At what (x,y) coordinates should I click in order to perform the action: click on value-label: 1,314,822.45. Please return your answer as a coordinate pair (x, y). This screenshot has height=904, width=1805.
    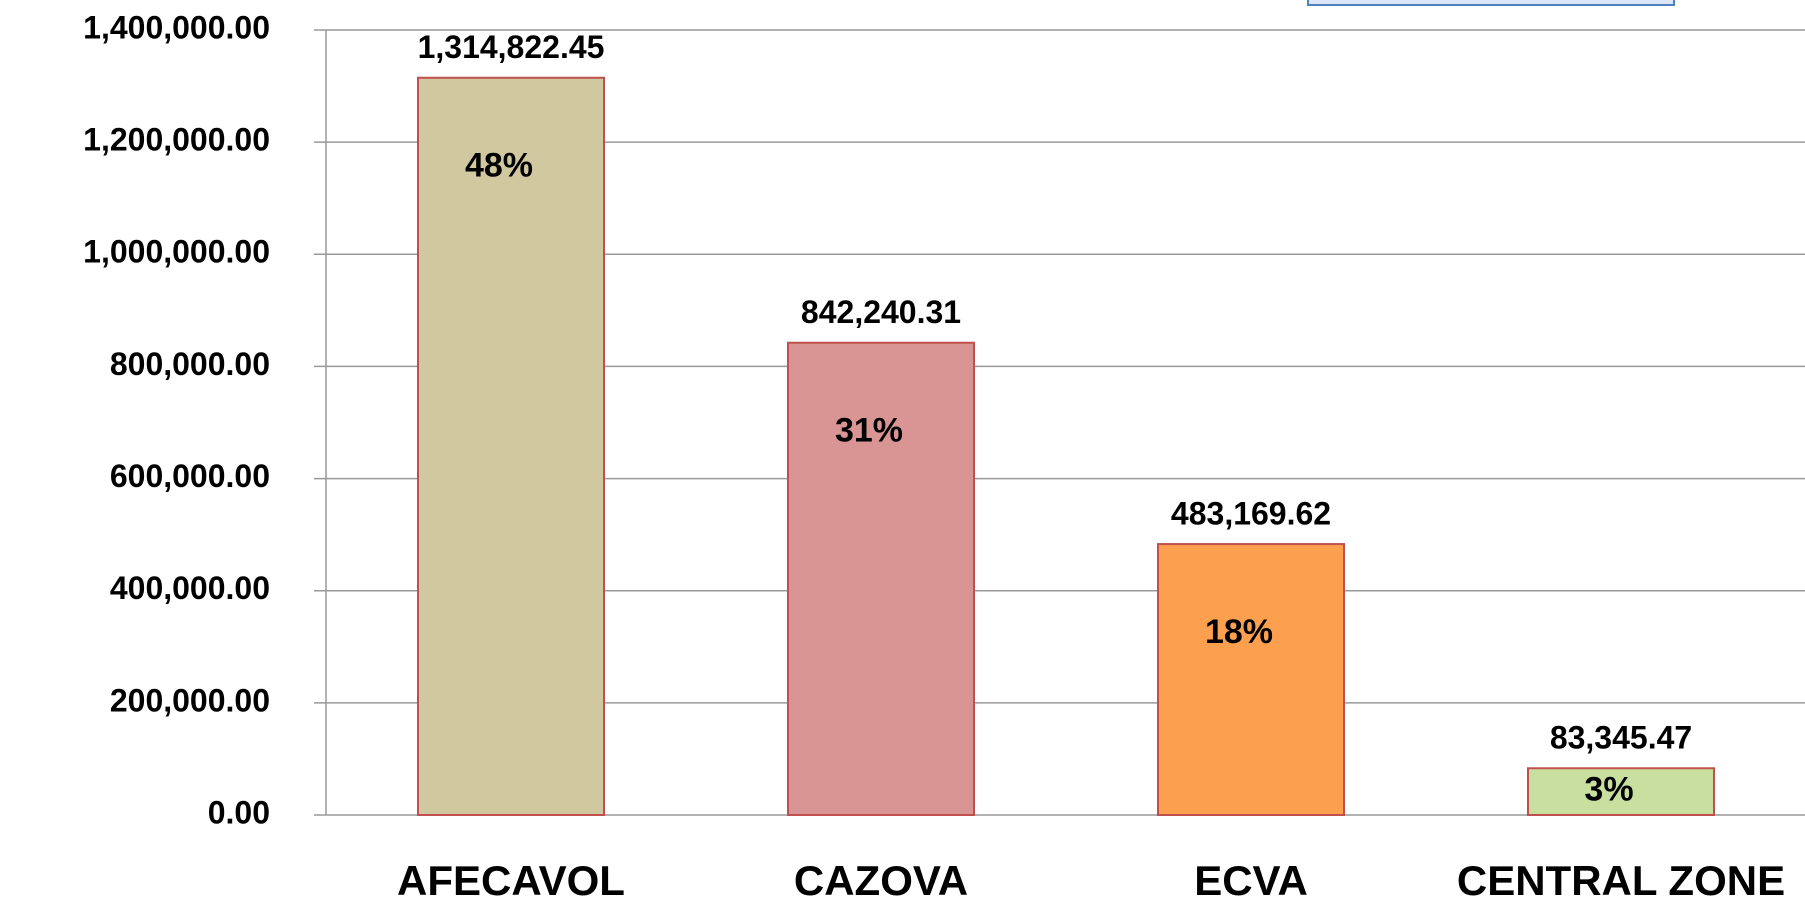
    Looking at the image, I should click on (511, 47).